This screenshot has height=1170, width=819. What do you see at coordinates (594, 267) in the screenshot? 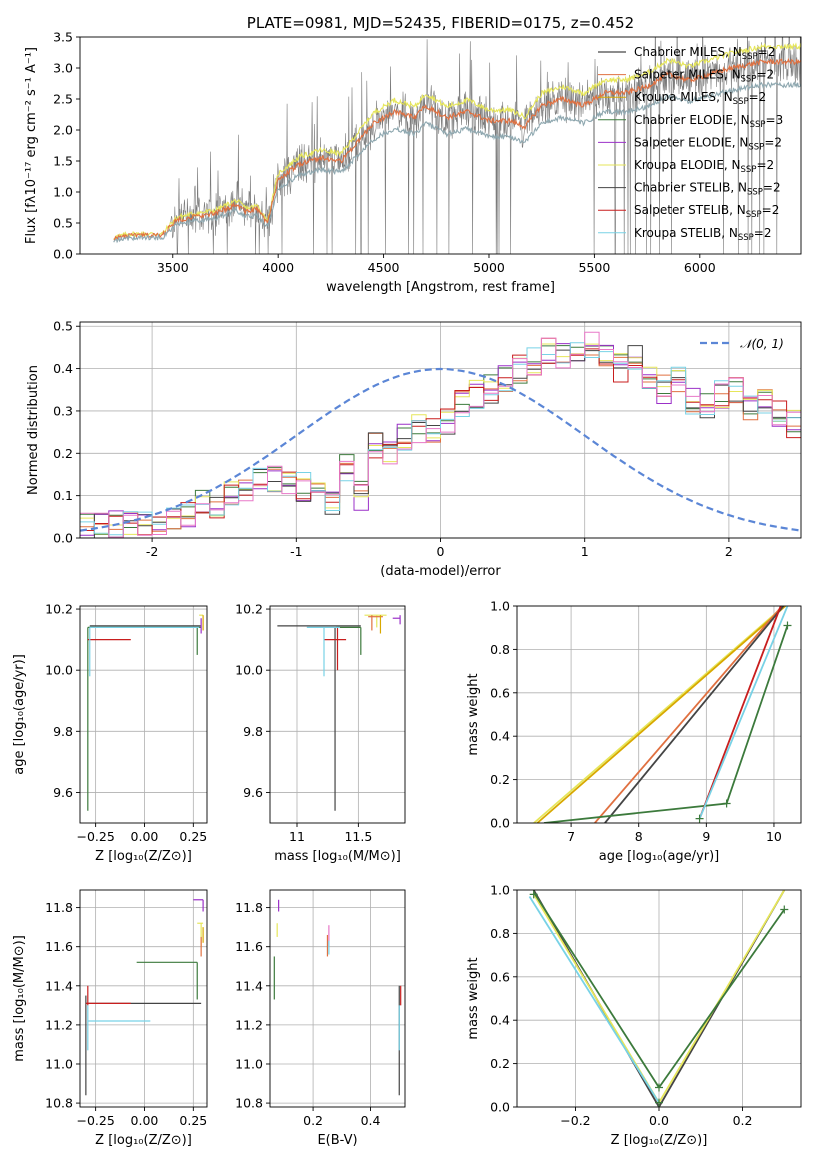
I see `x-tick-label: 5500` at bounding box center [594, 267].